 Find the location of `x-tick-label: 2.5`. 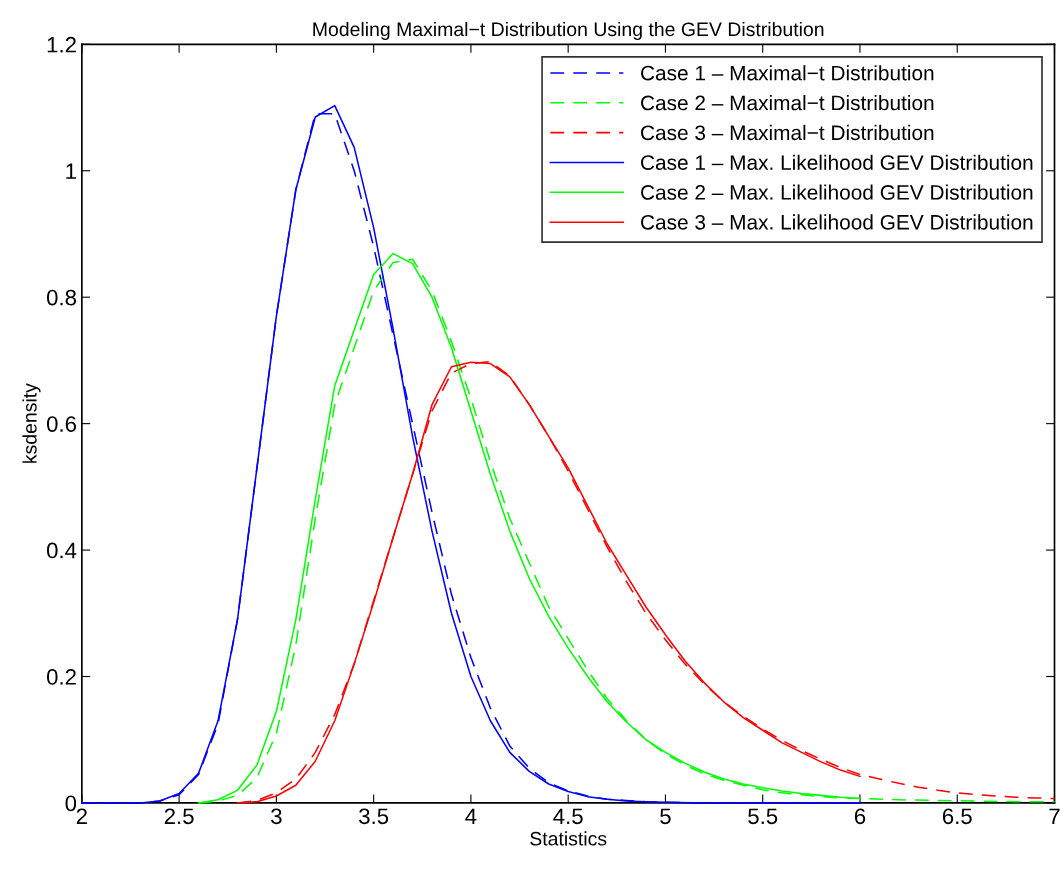

x-tick-label: 2.5 is located at coordinates (179, 816).